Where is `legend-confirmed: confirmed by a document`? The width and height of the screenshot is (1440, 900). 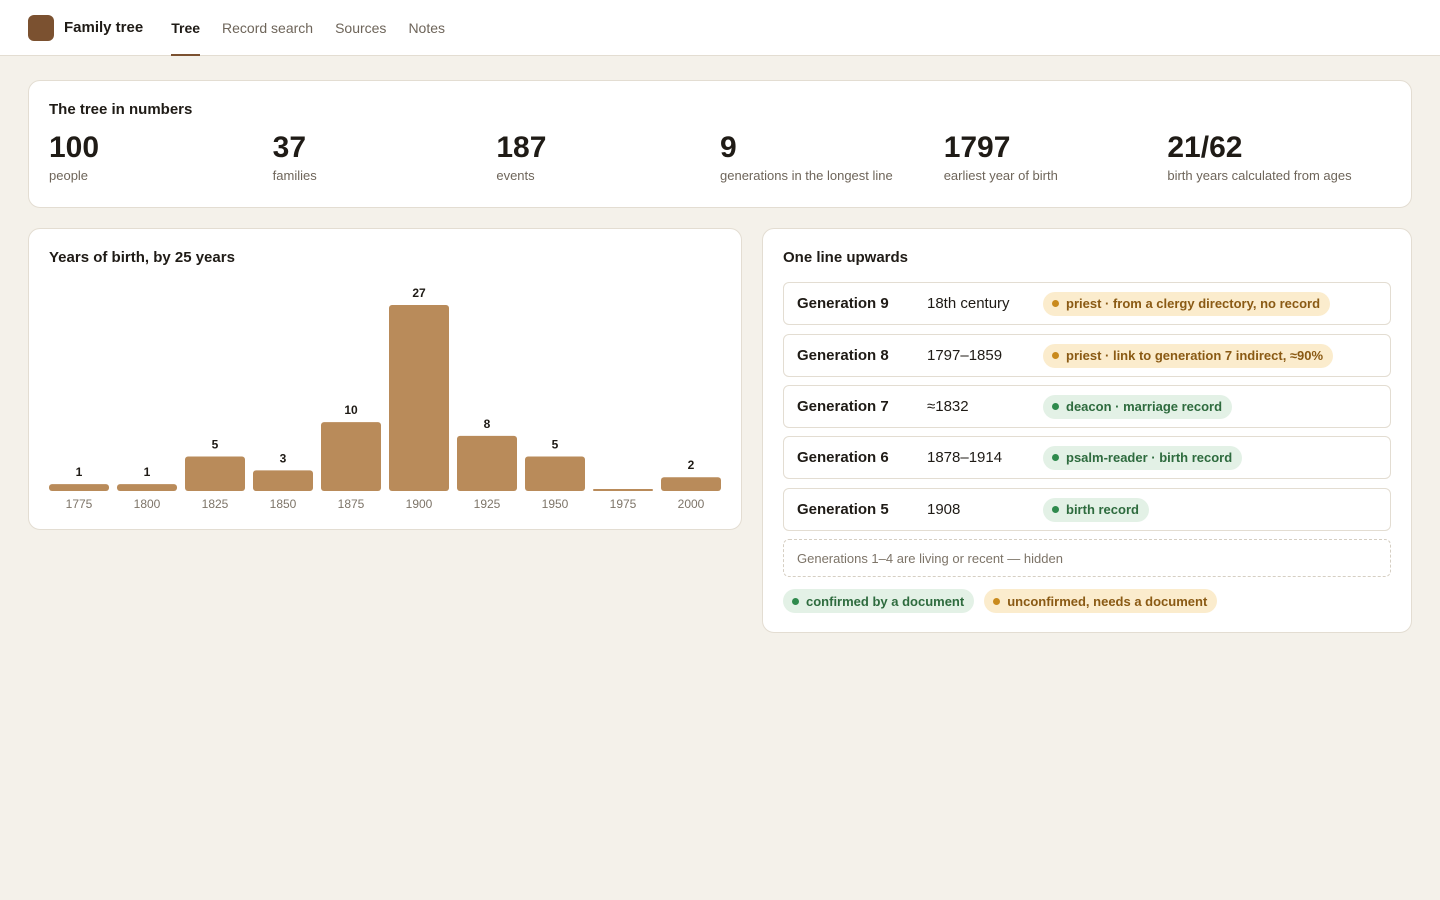 legend-confirmed: confirmed by a document is located at coordinates (879, 601).